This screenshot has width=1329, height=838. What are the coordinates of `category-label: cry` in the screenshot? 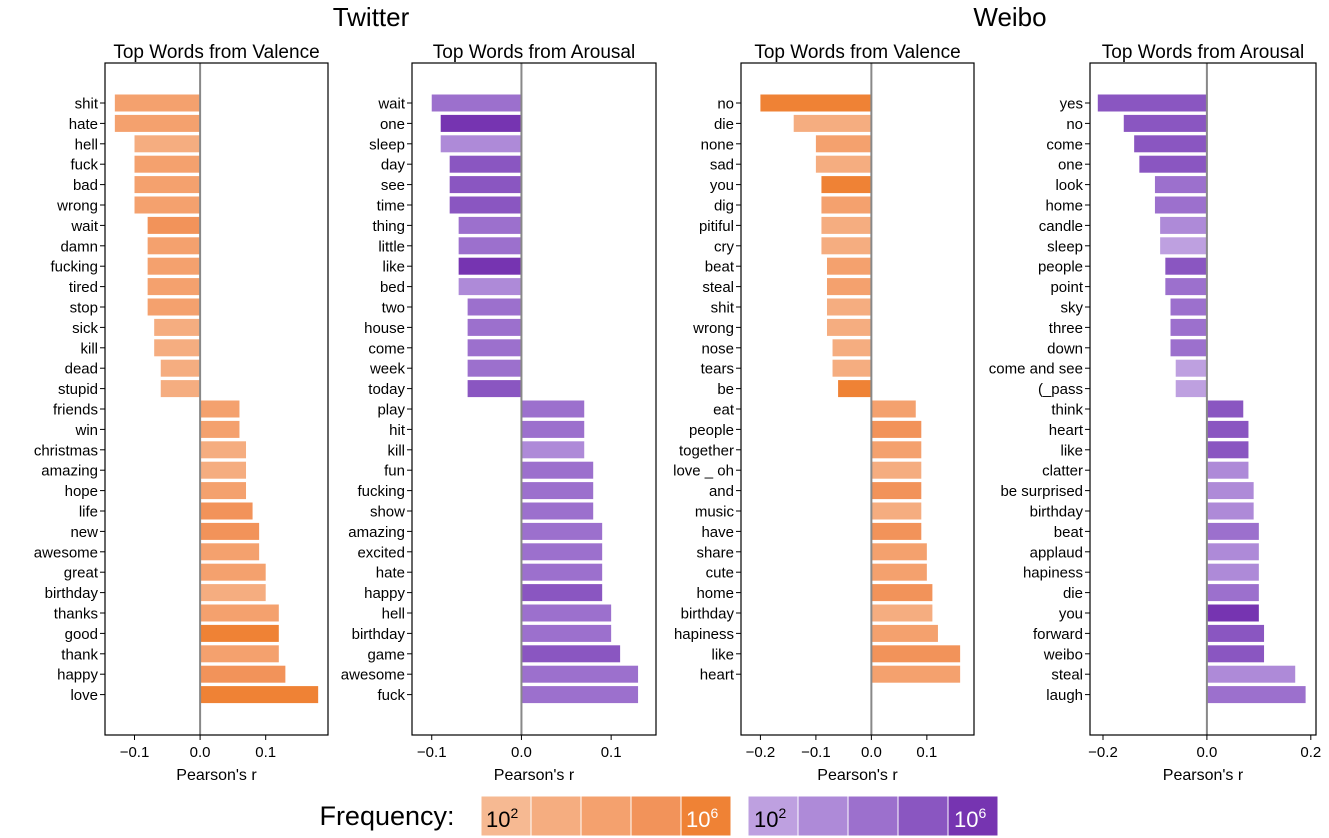 It's located at (724, 246).